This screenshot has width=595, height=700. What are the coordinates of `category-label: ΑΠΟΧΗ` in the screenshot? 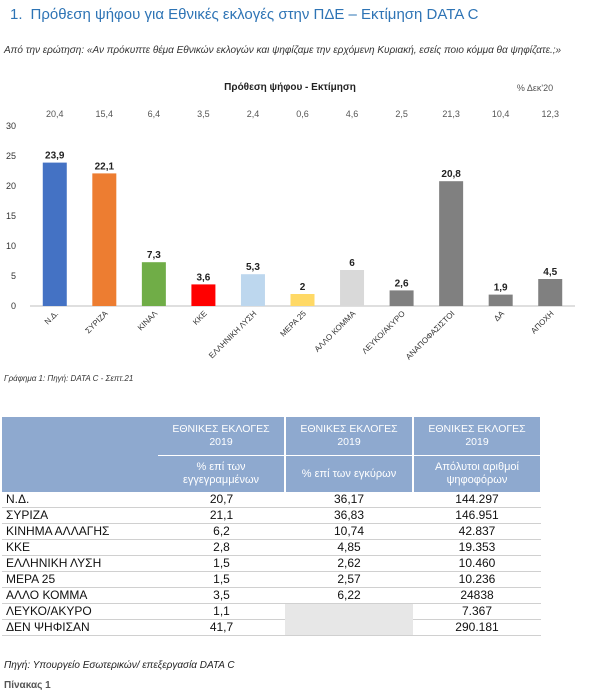 It's located at (542, 322).